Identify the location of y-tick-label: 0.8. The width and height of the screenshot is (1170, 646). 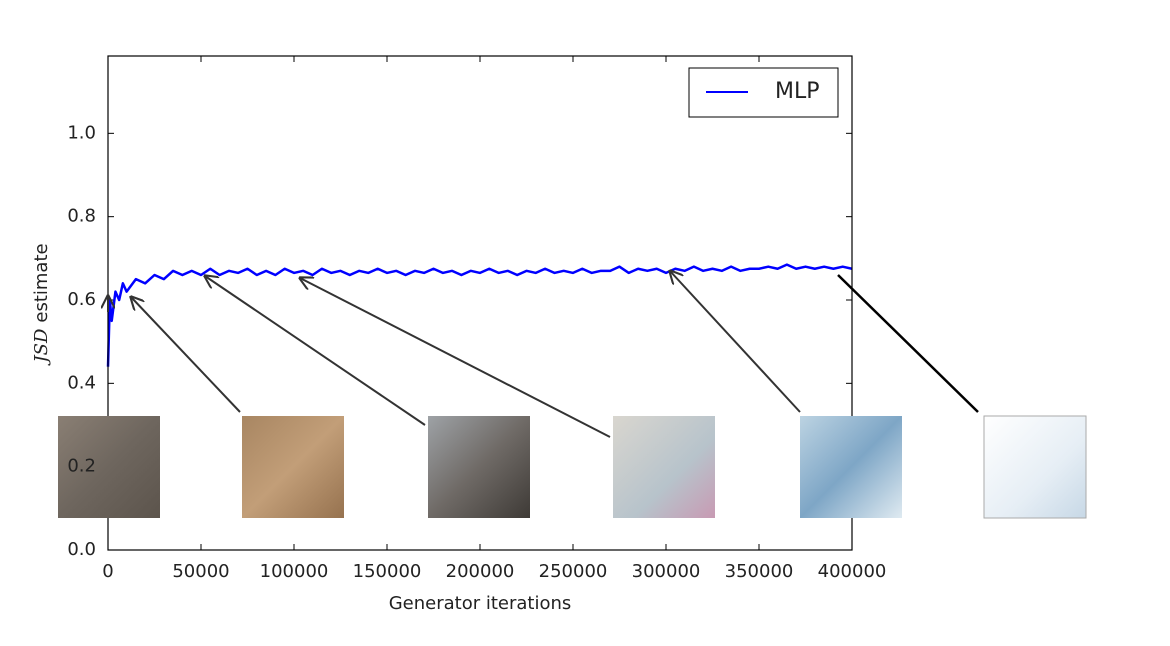
(81, 216).